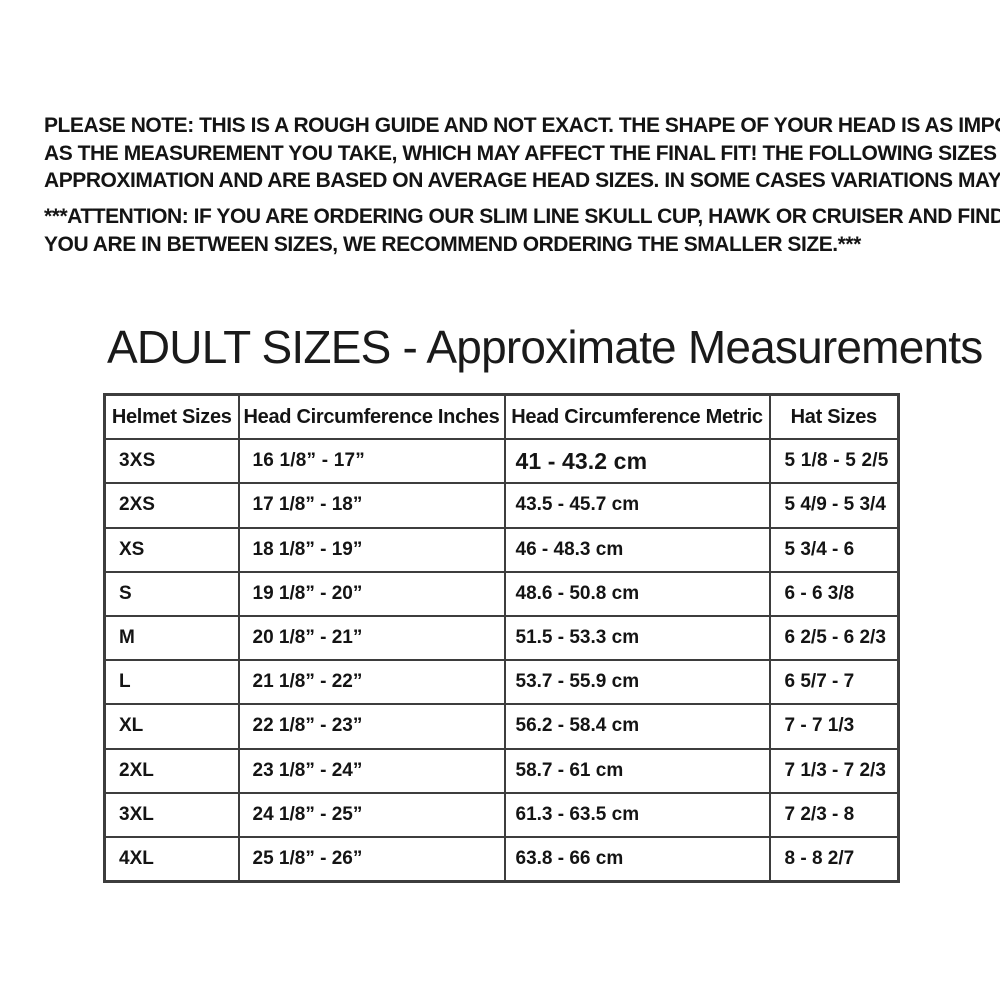 The image size is (1000, 1000). What do you see at coordinates (171, 859) in the screenshot?
I see `size-cell: 4XL` at bounding box center [171, 859].